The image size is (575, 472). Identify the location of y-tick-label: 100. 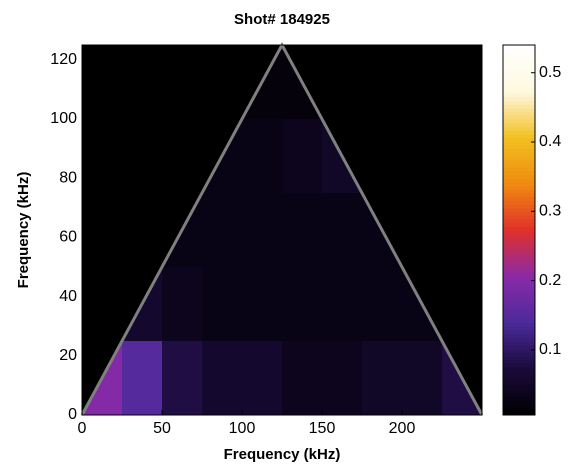
(63, 118).